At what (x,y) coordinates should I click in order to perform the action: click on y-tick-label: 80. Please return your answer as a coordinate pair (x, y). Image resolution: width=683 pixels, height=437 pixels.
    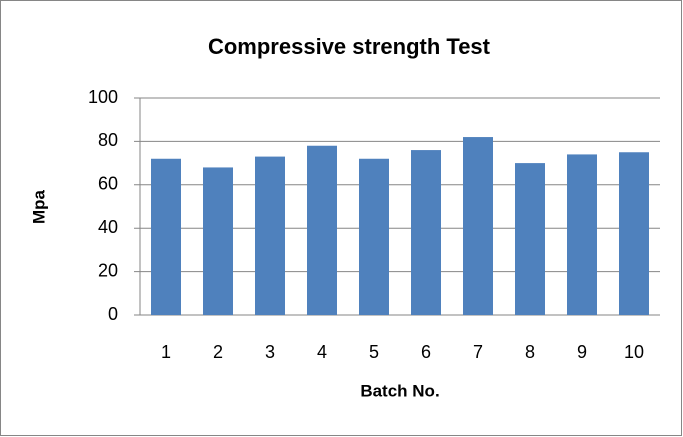
    Looking at the image, I should click on (108, 140).